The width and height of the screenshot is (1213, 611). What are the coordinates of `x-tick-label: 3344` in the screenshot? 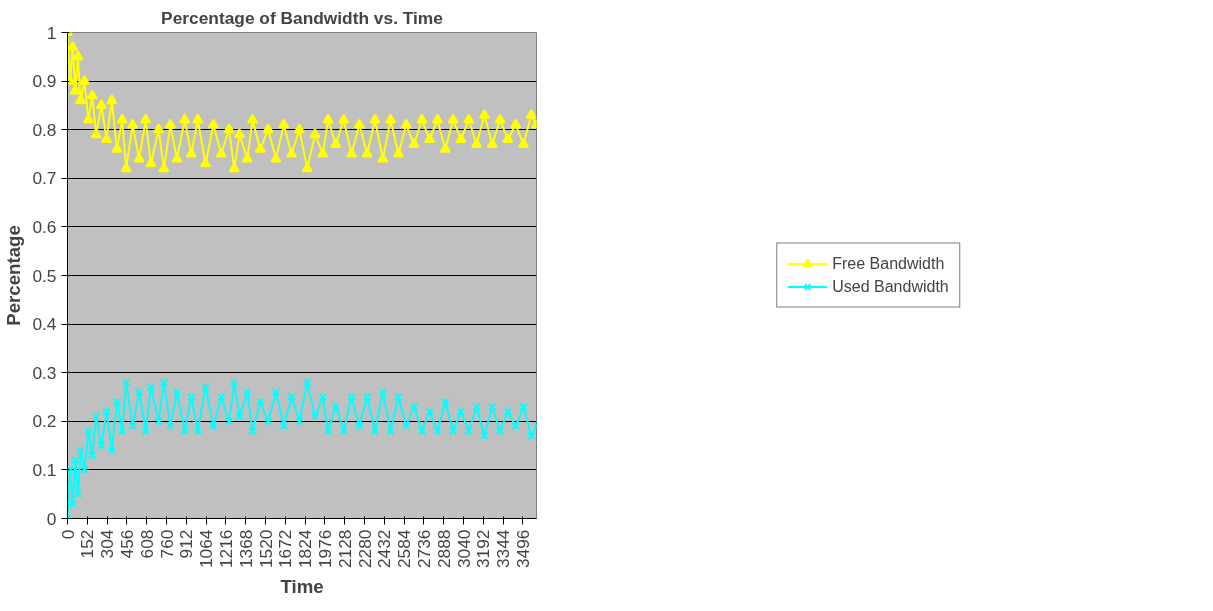 It's located at (503, 549).